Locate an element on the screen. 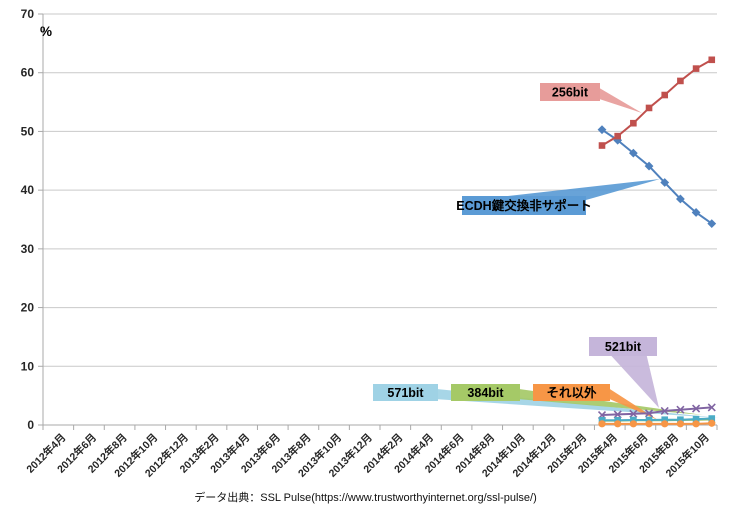  label-571bit-box is located at coordinates (405, 392).